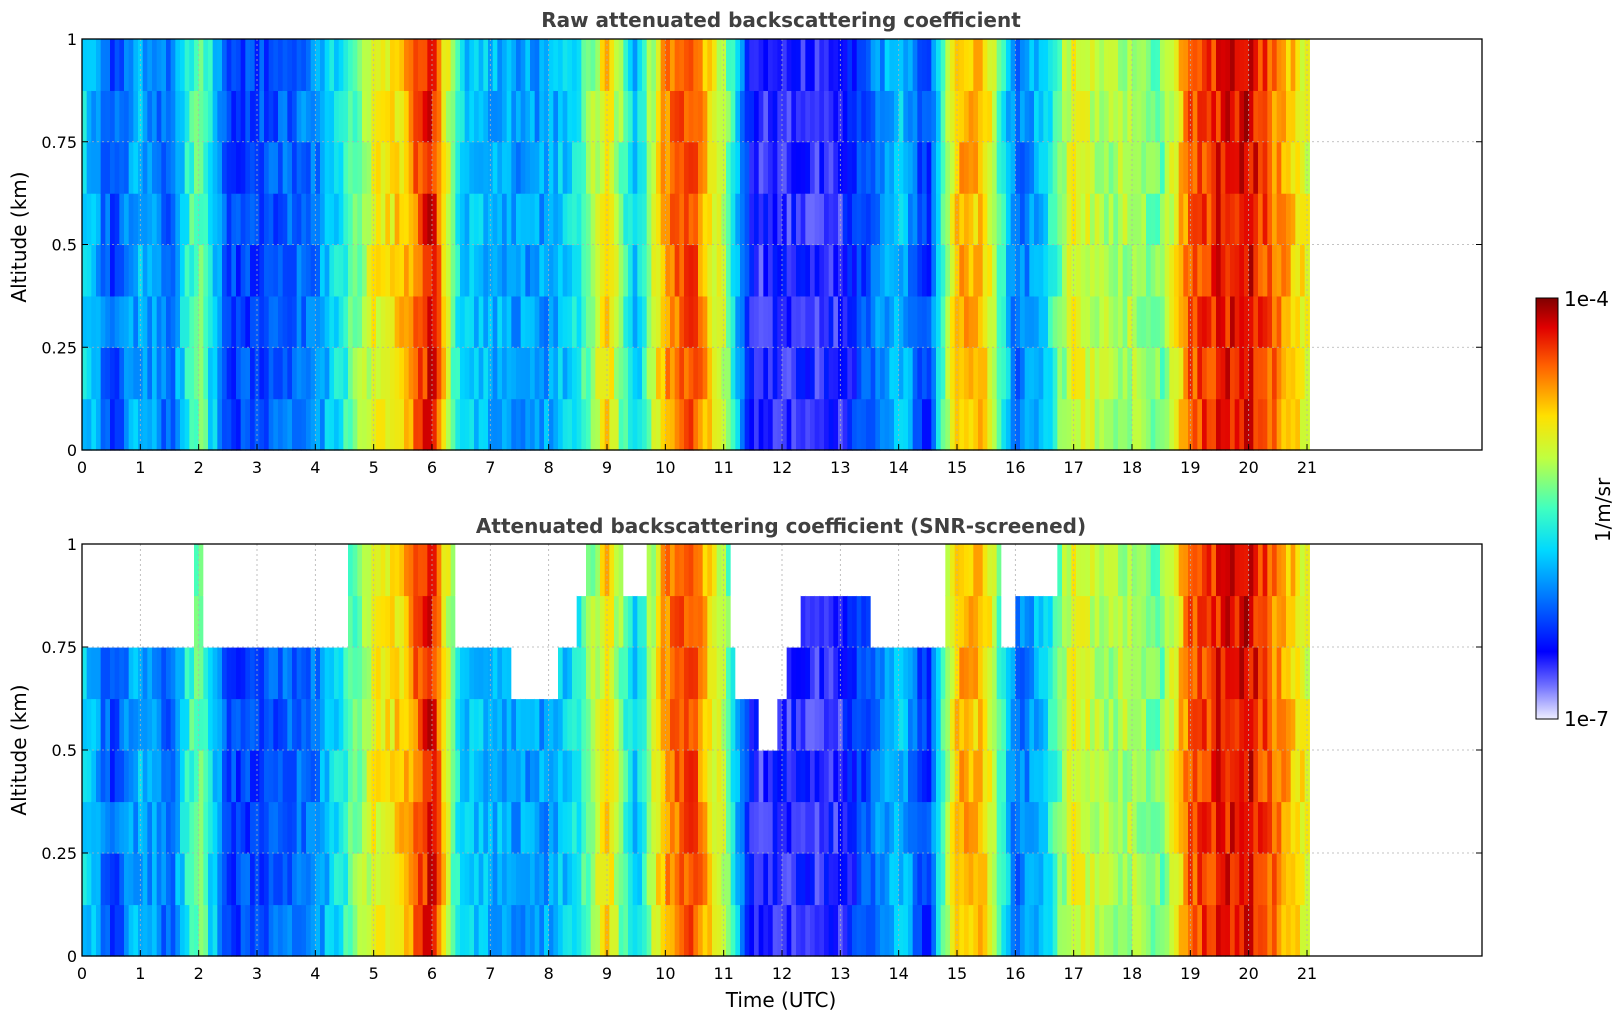 This screenshot has height=1020, width=1621. I want to click on x-tick-label: 21, so click(1307, 467).